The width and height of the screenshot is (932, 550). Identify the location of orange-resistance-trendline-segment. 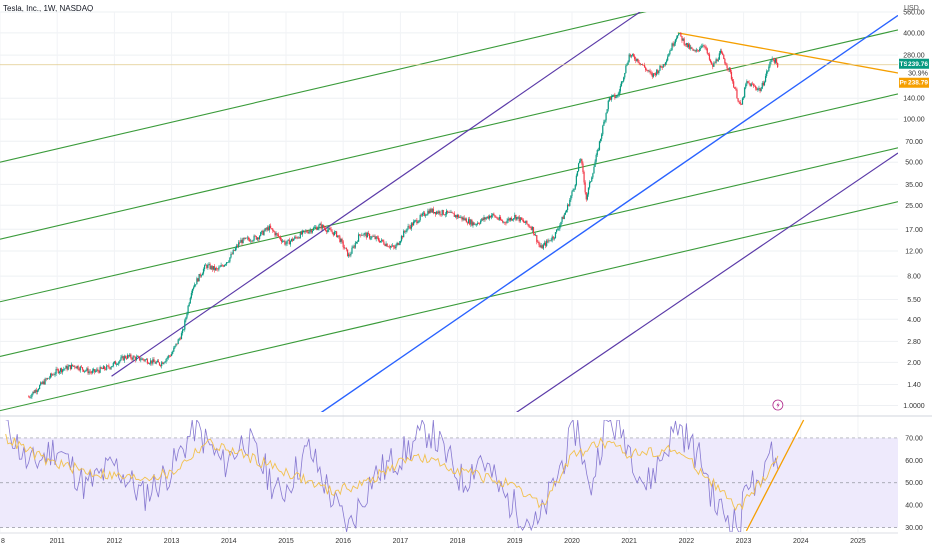
(787, 53).